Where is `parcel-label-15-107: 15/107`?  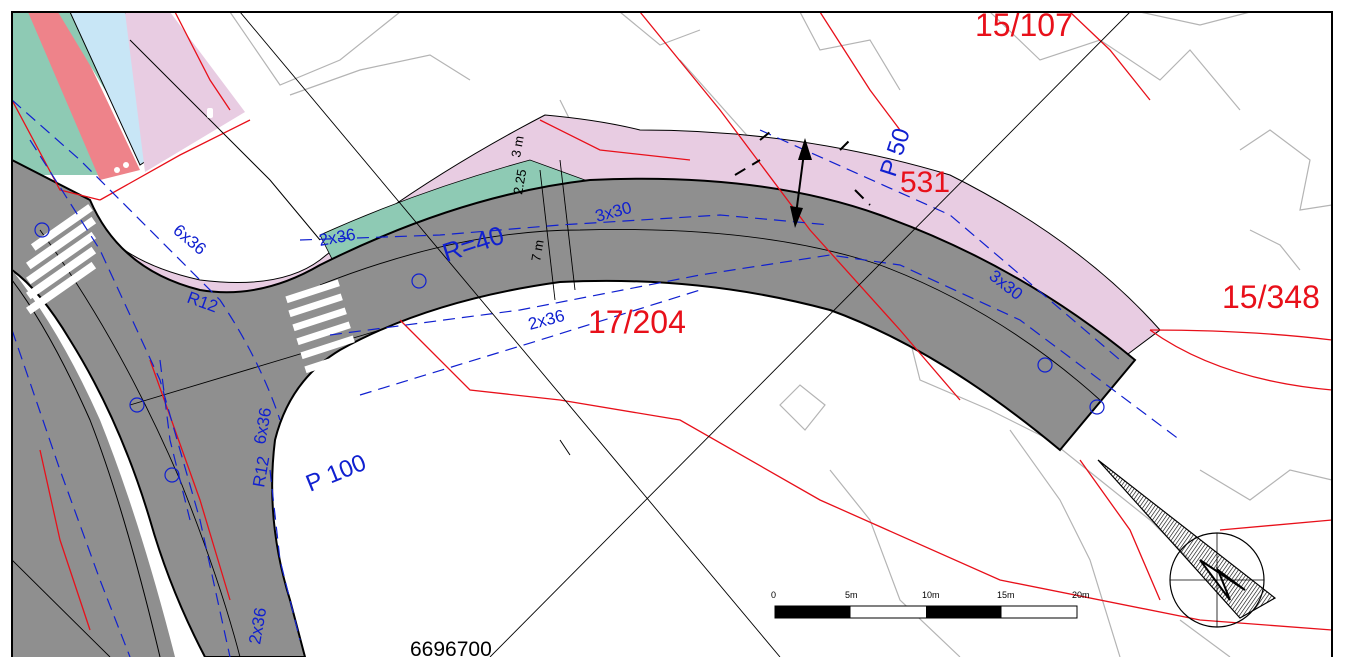
parcel-label-15-107: 15/107 is located at coordinates (1024, 25).